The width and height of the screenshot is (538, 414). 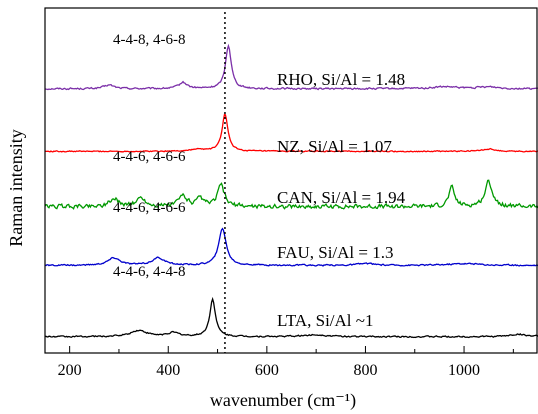 I want to click on x-axis-label: wavenumber (cm⁻¹), so click(x=283, y=400).